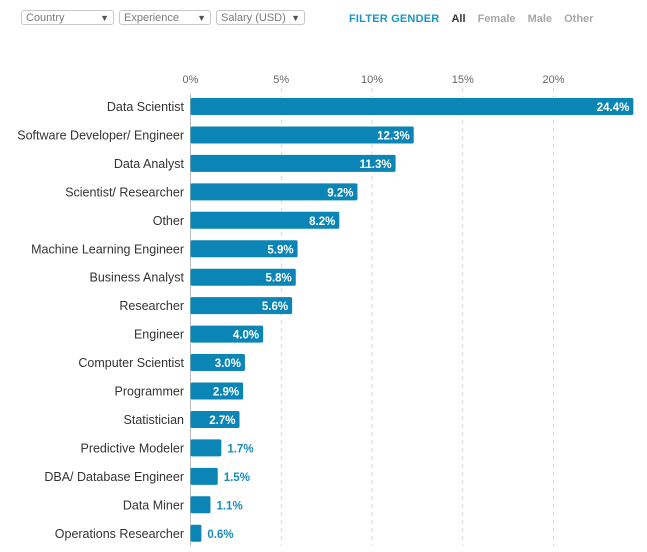  What do you see at coordinates (463, 80) in the screenshot?
I see `x-tick-label: 15%` at bounding box center [463, 80].